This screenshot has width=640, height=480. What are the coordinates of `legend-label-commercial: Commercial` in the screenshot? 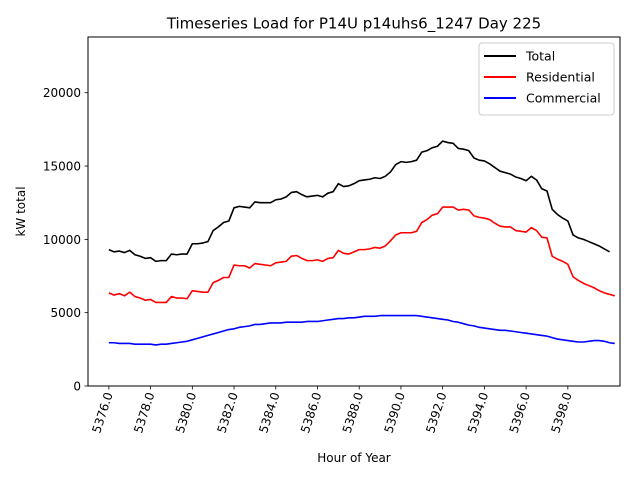 It's located at (563, 98).